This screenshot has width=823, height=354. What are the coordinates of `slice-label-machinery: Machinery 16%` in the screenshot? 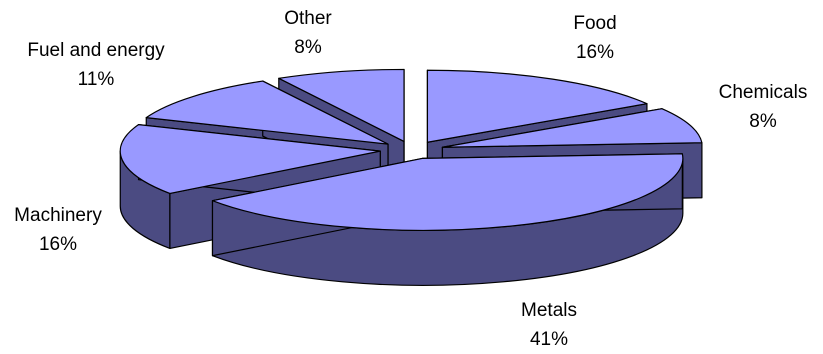 It's located at (58, 230).